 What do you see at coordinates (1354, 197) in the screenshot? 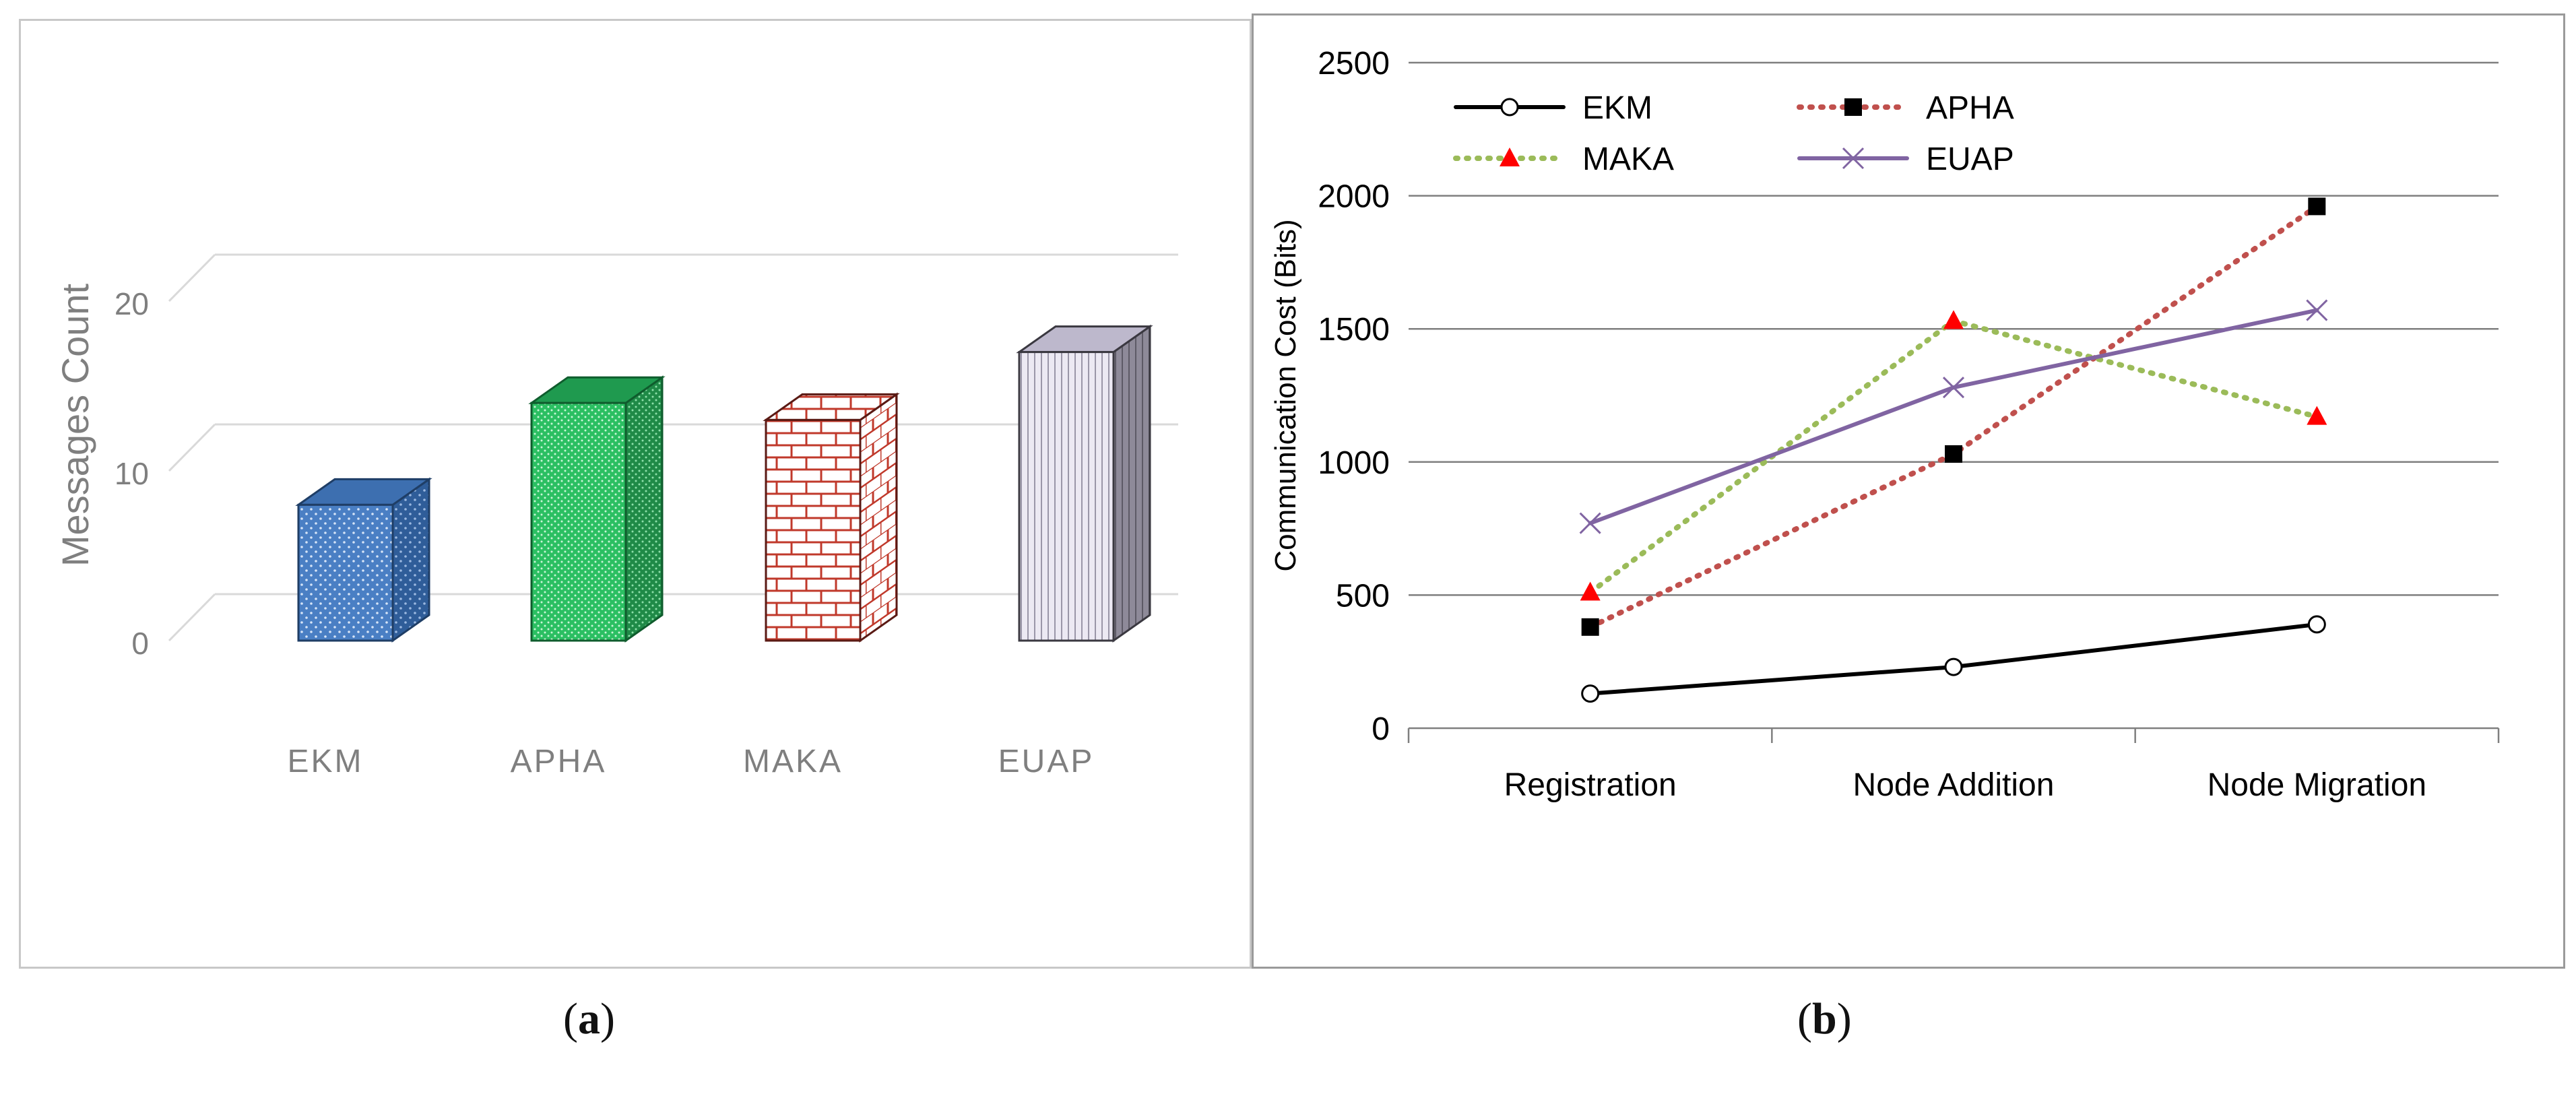
I see `y-tick-label: 2000` at bounding box center [1354, 197].